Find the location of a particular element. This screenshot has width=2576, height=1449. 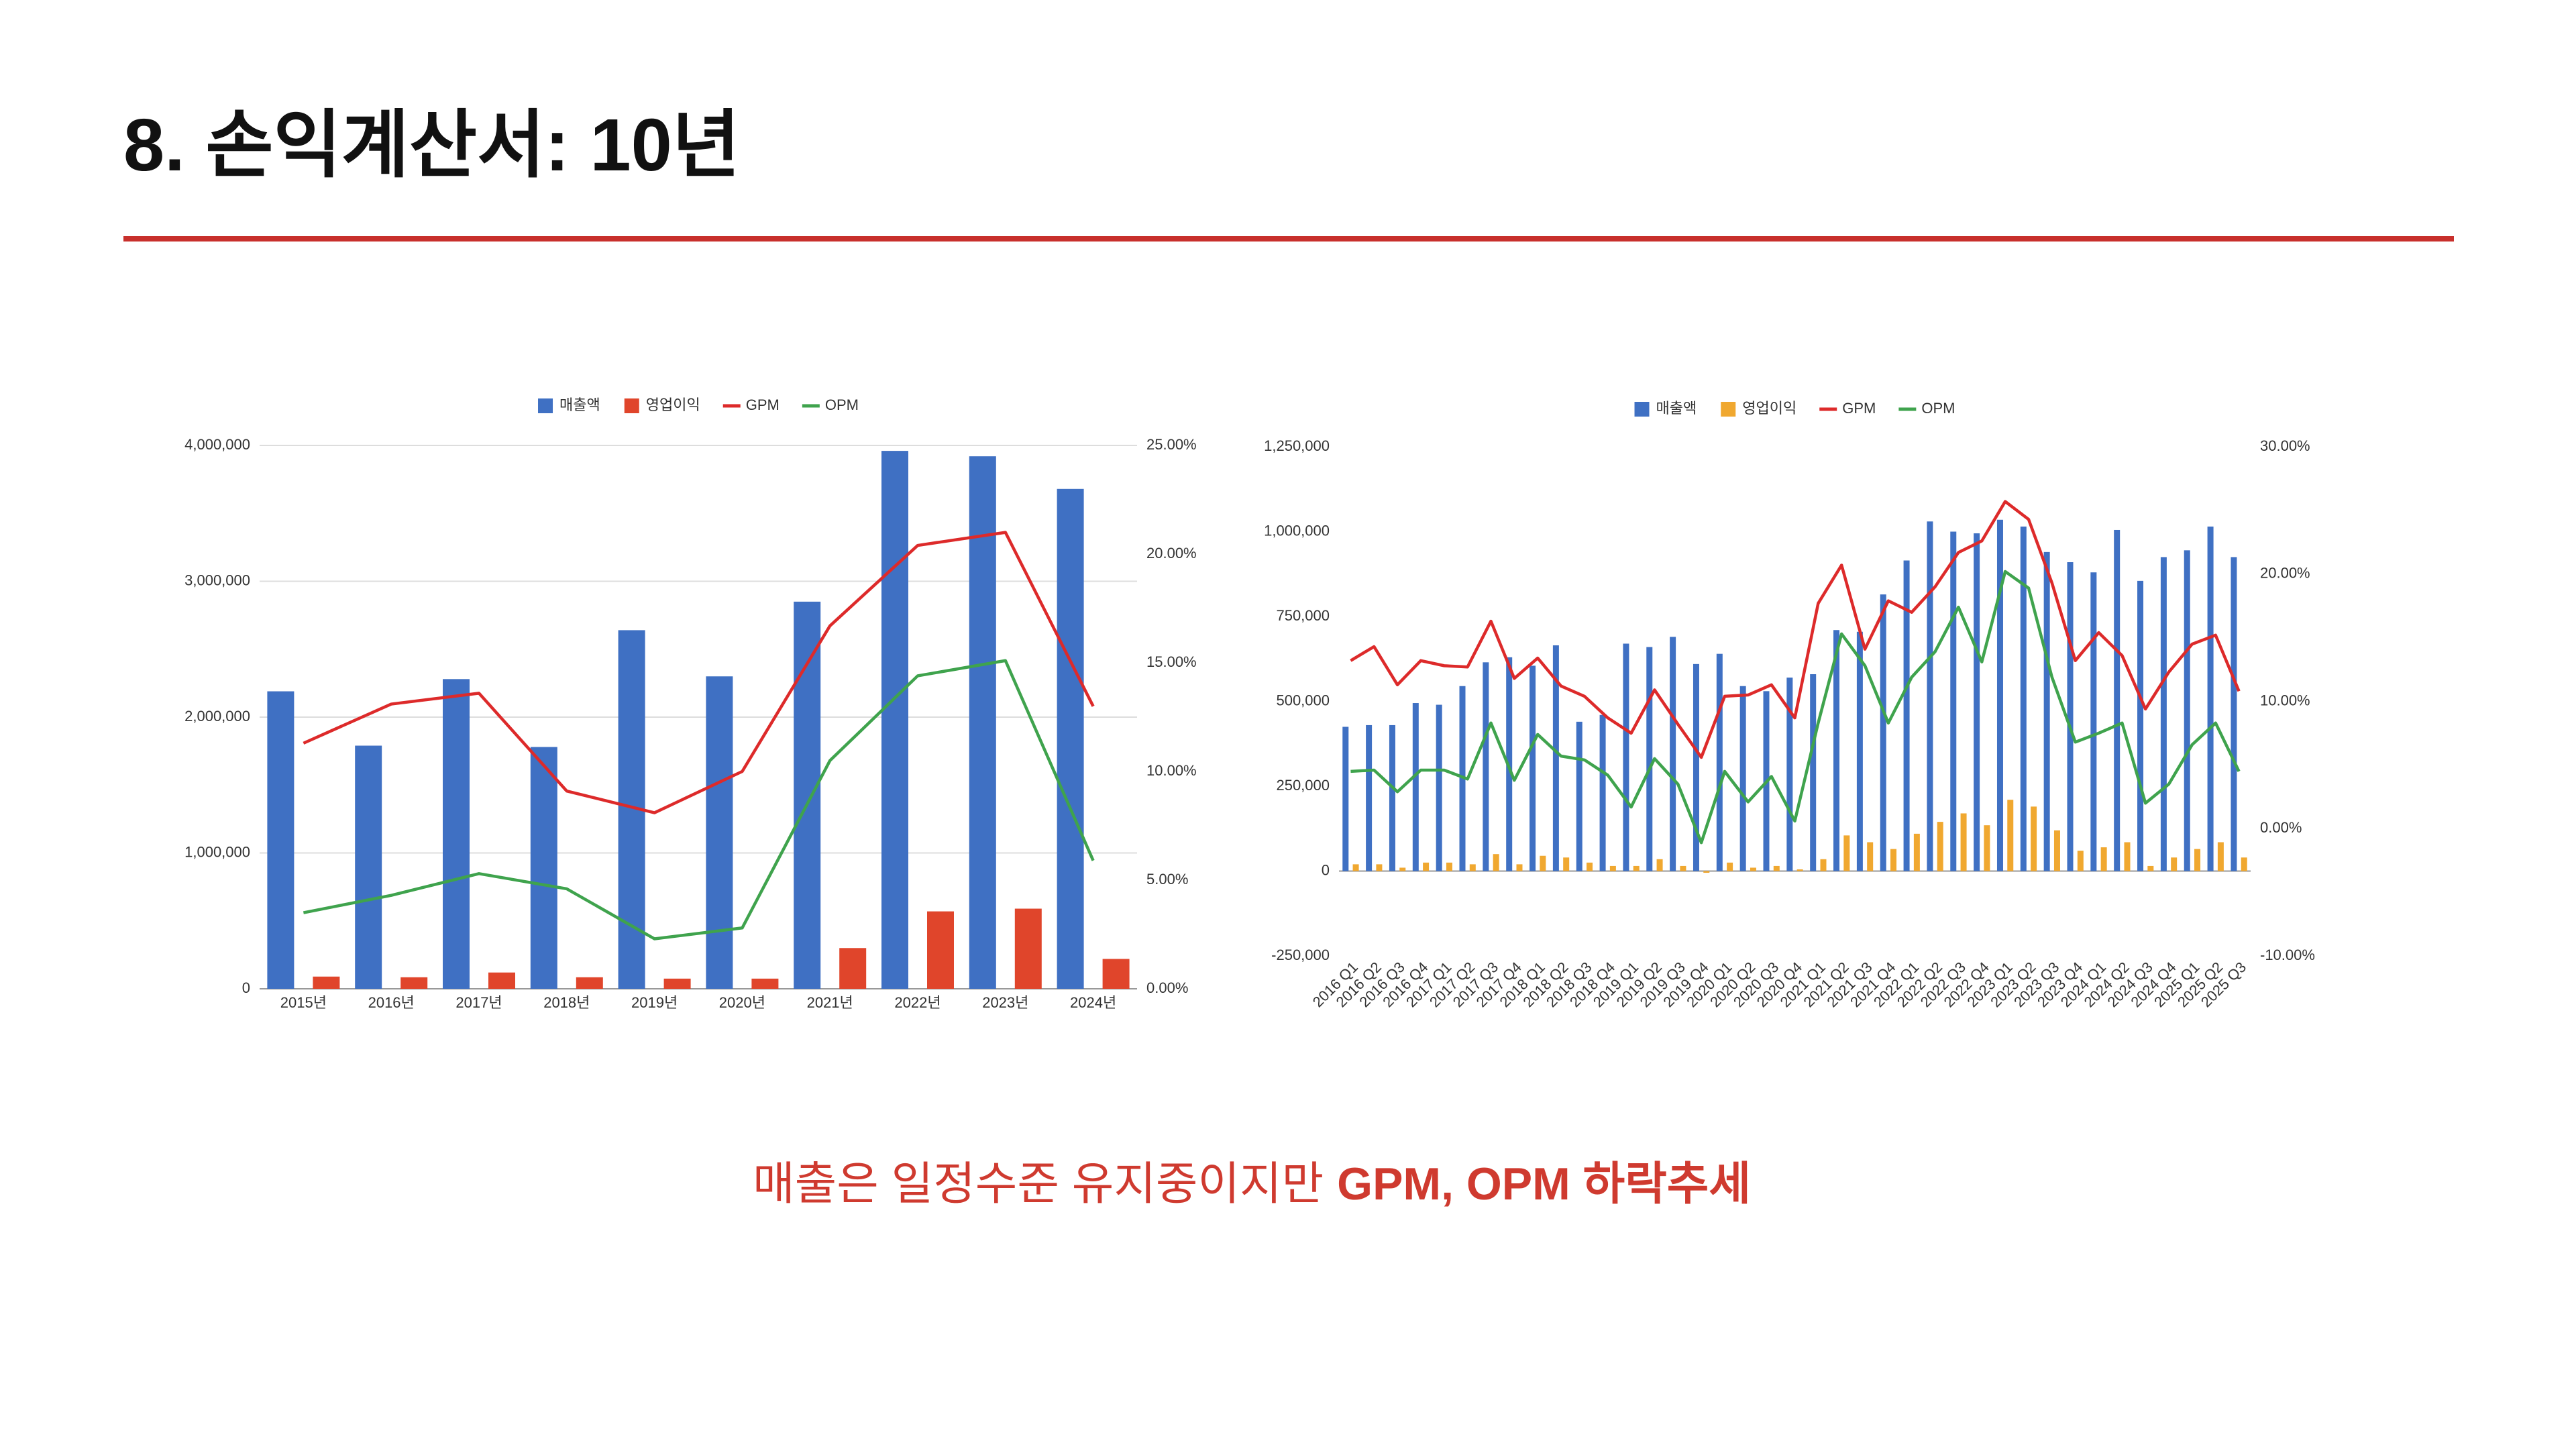

y-tick-label: 4,000,000 is located at coordinates (217, 444).